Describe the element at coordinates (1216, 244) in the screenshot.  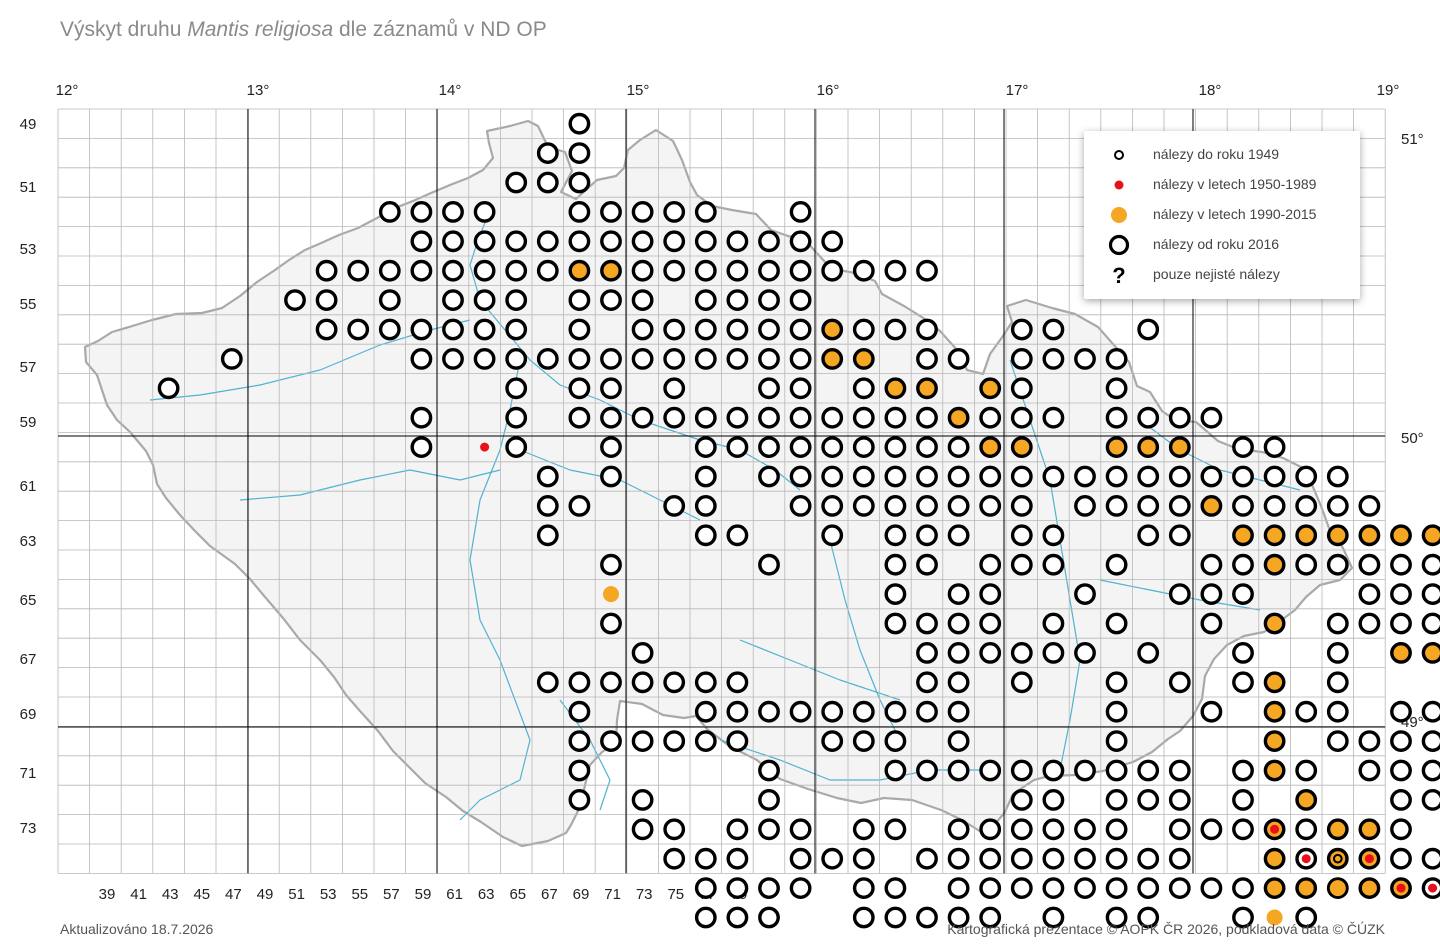
I see `legend-label: nálezy od roku 2016` at that location.